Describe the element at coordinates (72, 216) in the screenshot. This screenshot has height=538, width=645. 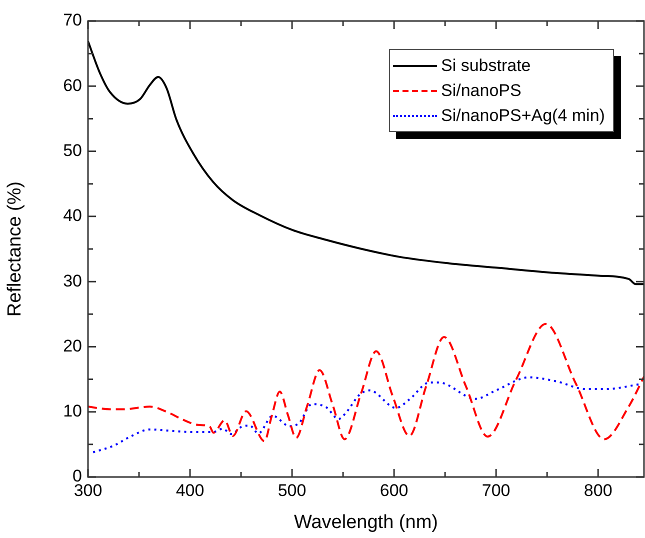
I see `y-tick-label: 40` at that location.